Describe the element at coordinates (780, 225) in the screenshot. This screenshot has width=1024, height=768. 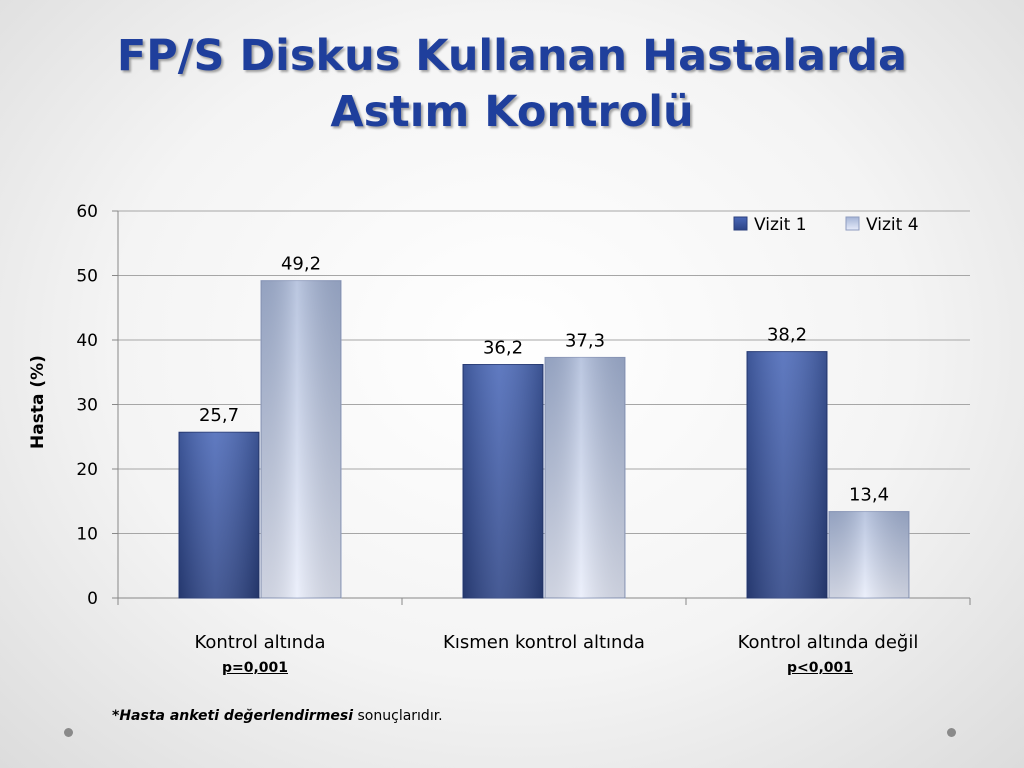
I see `legend-label: Vizit 1` at that location.